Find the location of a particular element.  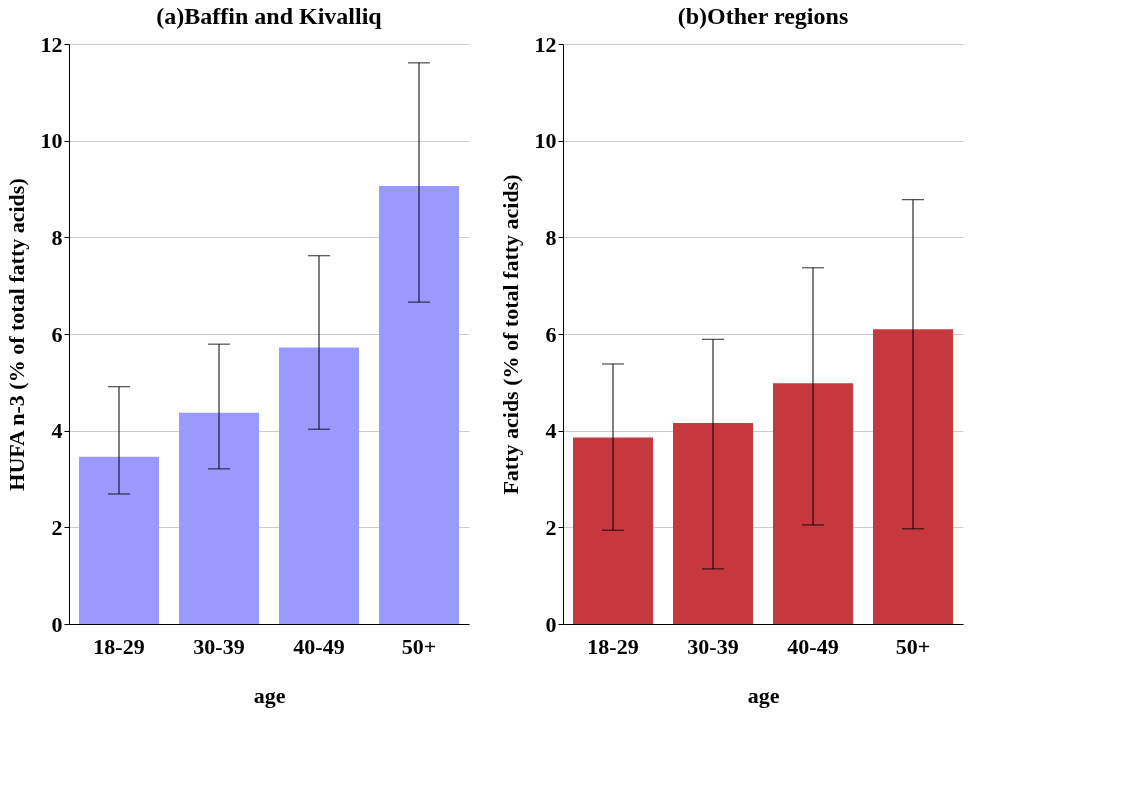

chart-title: (b)Other regions is located at coordinates (763, 16).